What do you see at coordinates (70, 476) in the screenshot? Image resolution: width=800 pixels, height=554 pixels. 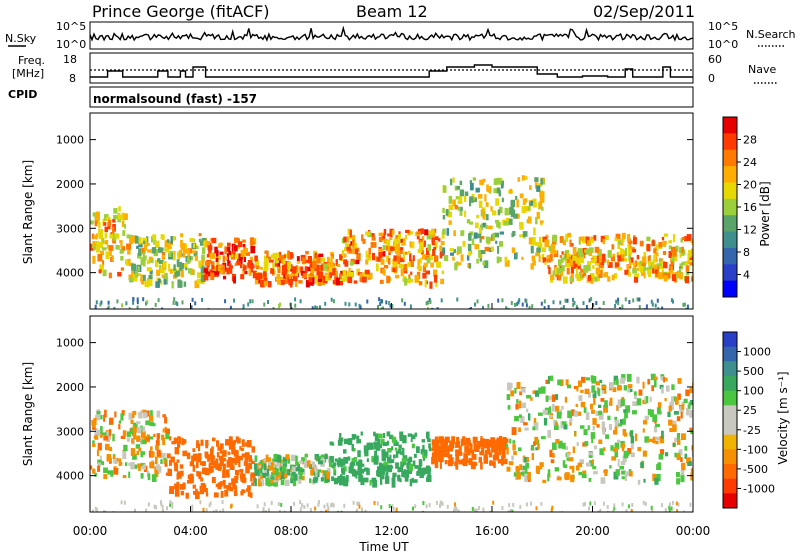 I see `velocity-ytick-label: 4000` at bounding box center [70, 476].